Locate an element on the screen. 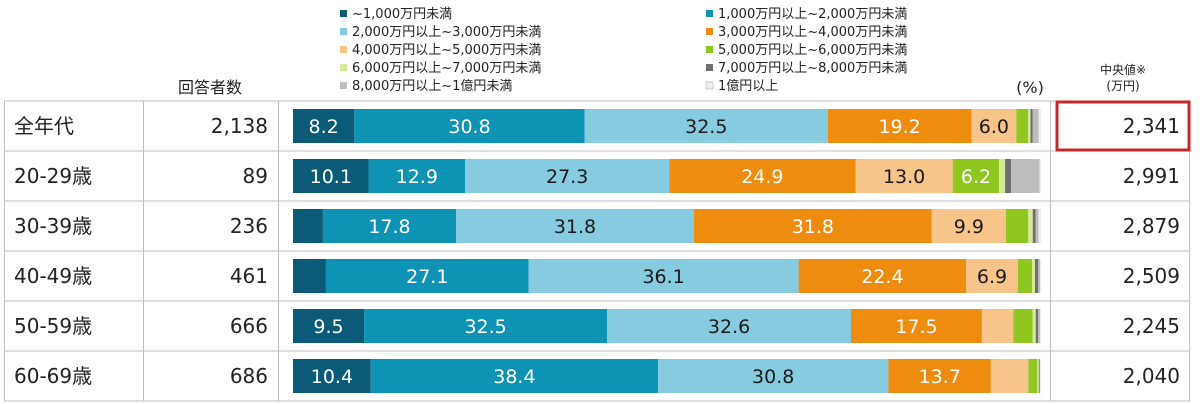 Image resolution: width=1200 pixels, height=404 pixels. table-row: 60-69歳 686 10.4 38.4 30.8 13.7 2,040 is located at coordinates (597, 376).